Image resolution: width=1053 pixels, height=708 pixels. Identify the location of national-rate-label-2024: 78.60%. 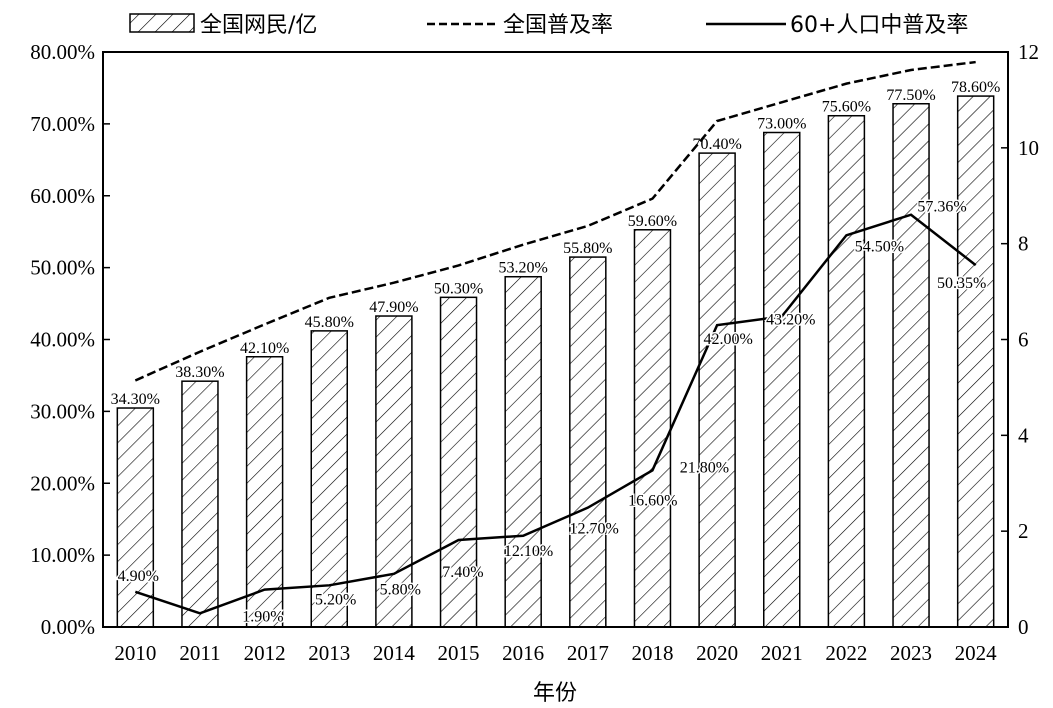
(975, 87).